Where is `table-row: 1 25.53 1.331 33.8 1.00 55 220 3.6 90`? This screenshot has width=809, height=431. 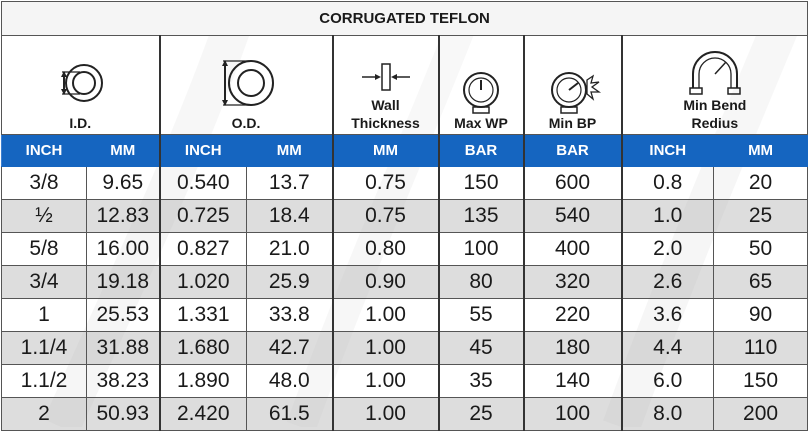
table-row: 1 25.53 1.331 33.8 1.00 55 220 3.6 90 is located at coordinates (405, 315).